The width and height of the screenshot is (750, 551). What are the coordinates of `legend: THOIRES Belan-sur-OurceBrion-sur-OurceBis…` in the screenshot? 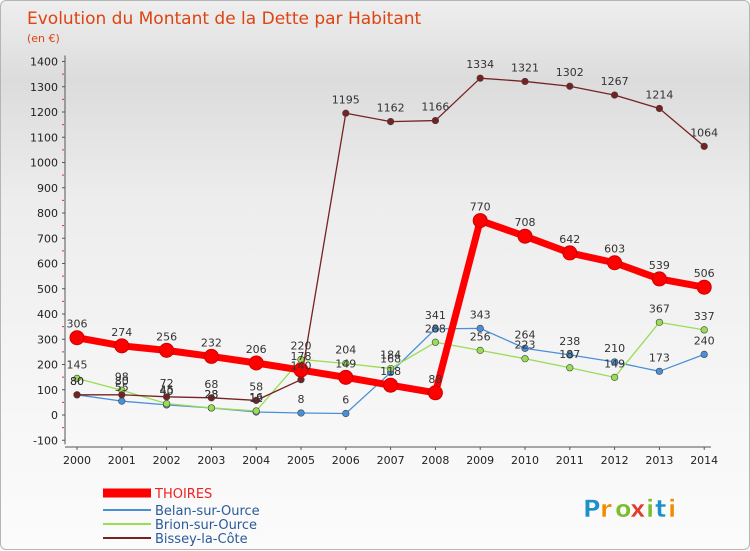 It's located at (181, 517).